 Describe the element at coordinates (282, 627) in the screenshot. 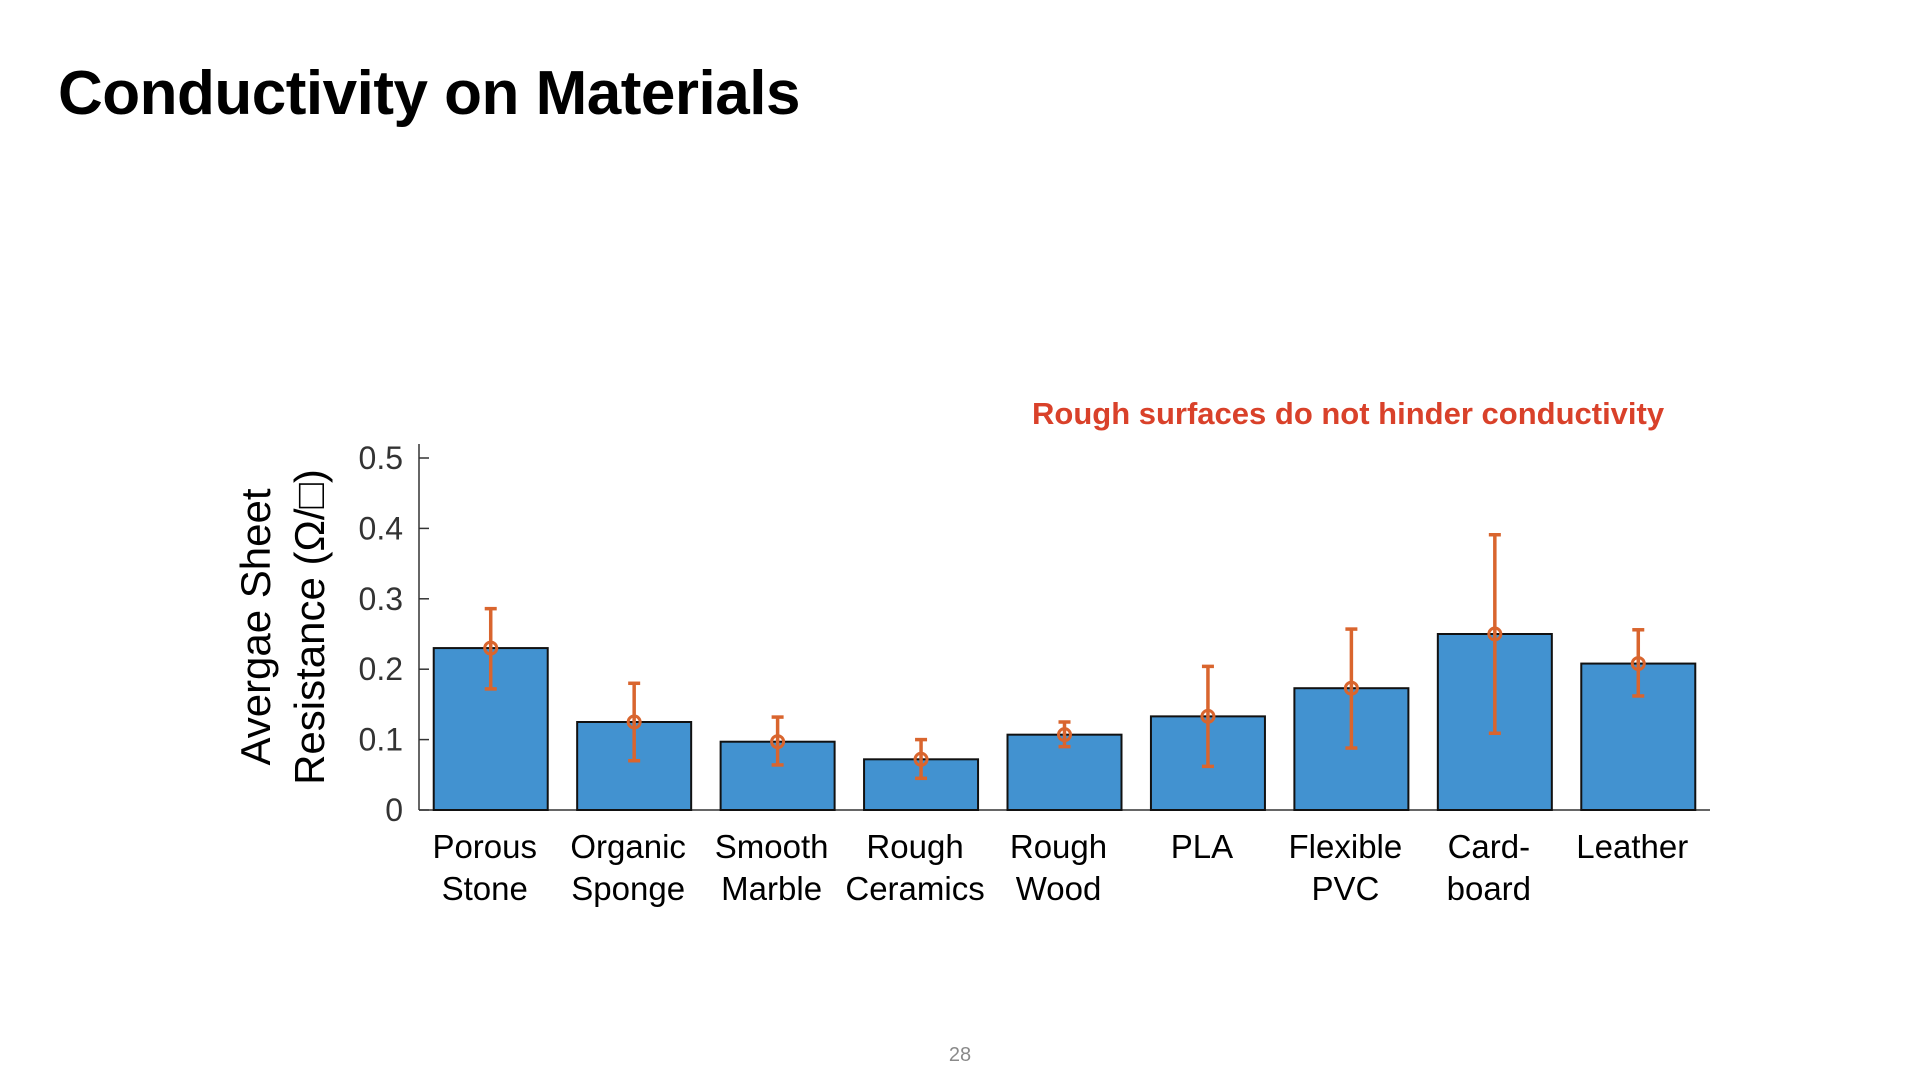

I see `y-axis-label: Avergae Sheet Resistance (Ω/□)` at that location.